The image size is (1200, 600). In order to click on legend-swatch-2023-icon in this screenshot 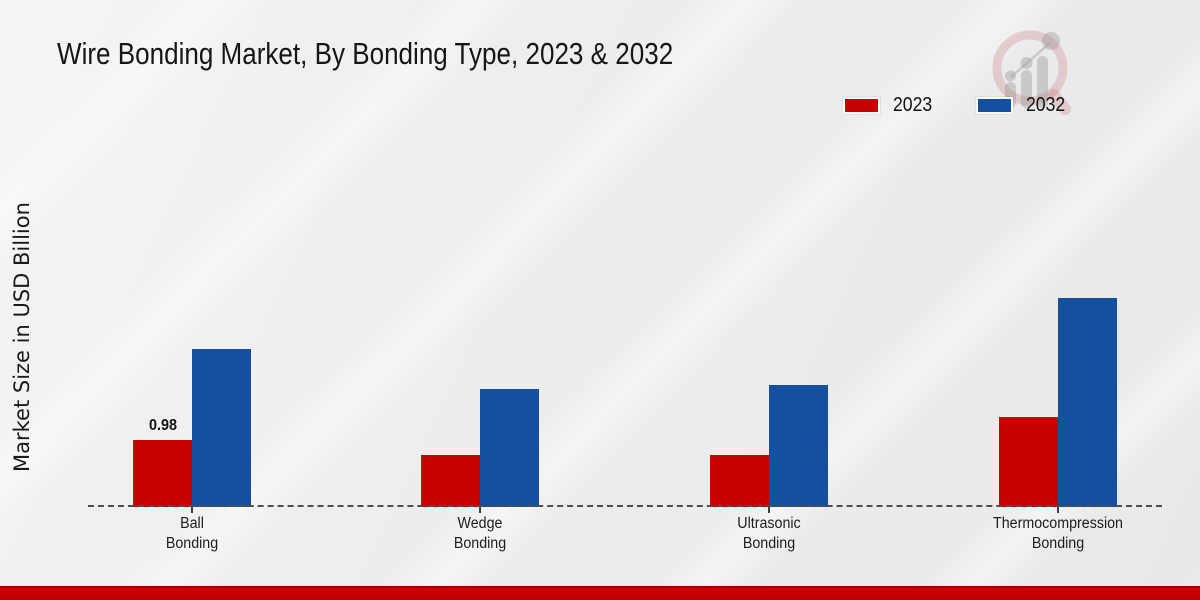, I will do `click(861, 105)`.